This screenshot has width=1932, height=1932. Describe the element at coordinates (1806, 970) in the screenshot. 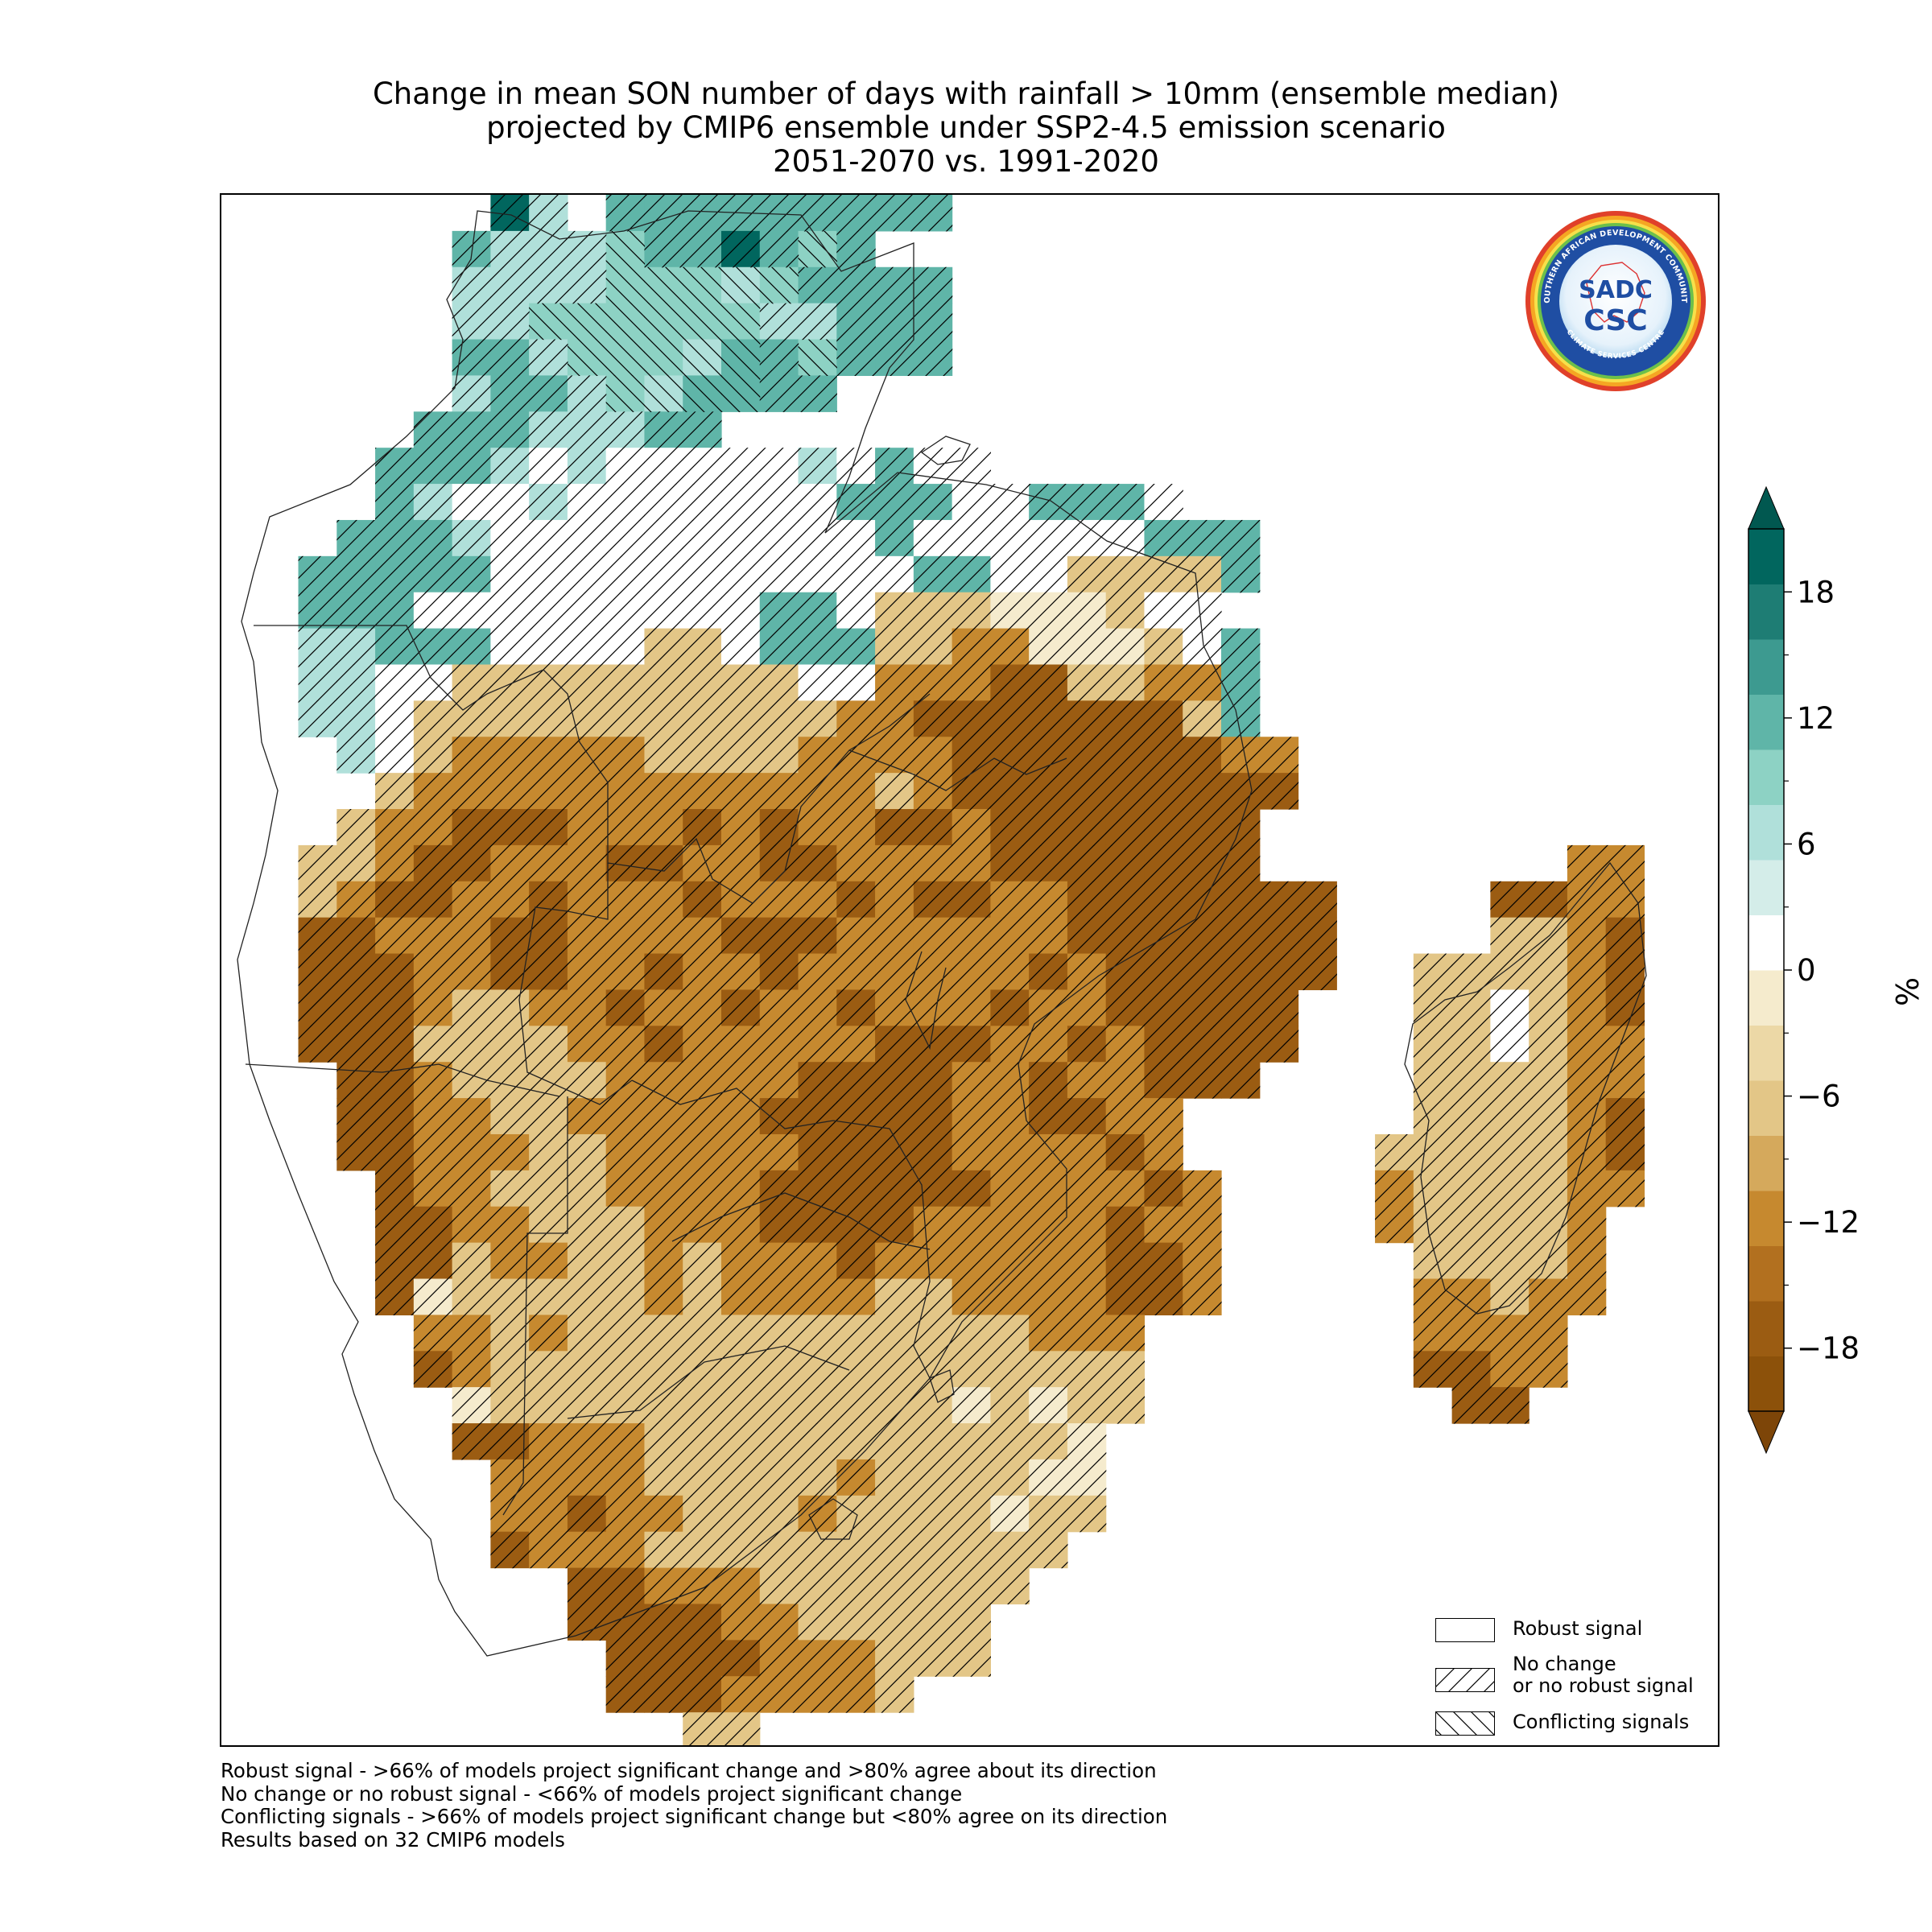

I see `colorbar-tick-label: 0` at that location.